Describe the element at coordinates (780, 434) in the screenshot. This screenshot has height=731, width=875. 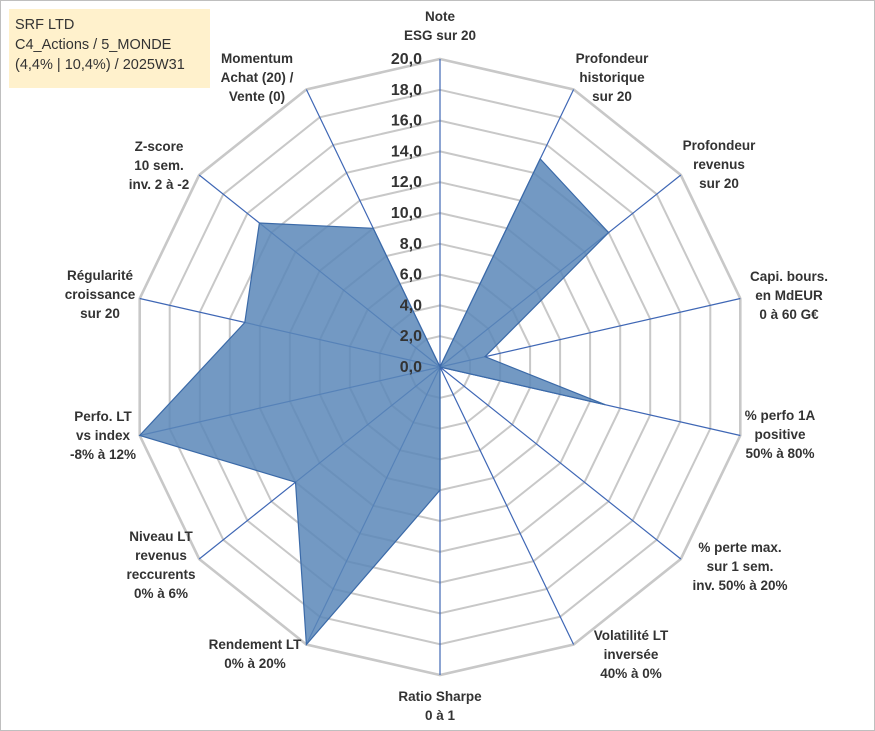
I see `axis-label: % perfo 1A positive 50% à 80%` at that location.